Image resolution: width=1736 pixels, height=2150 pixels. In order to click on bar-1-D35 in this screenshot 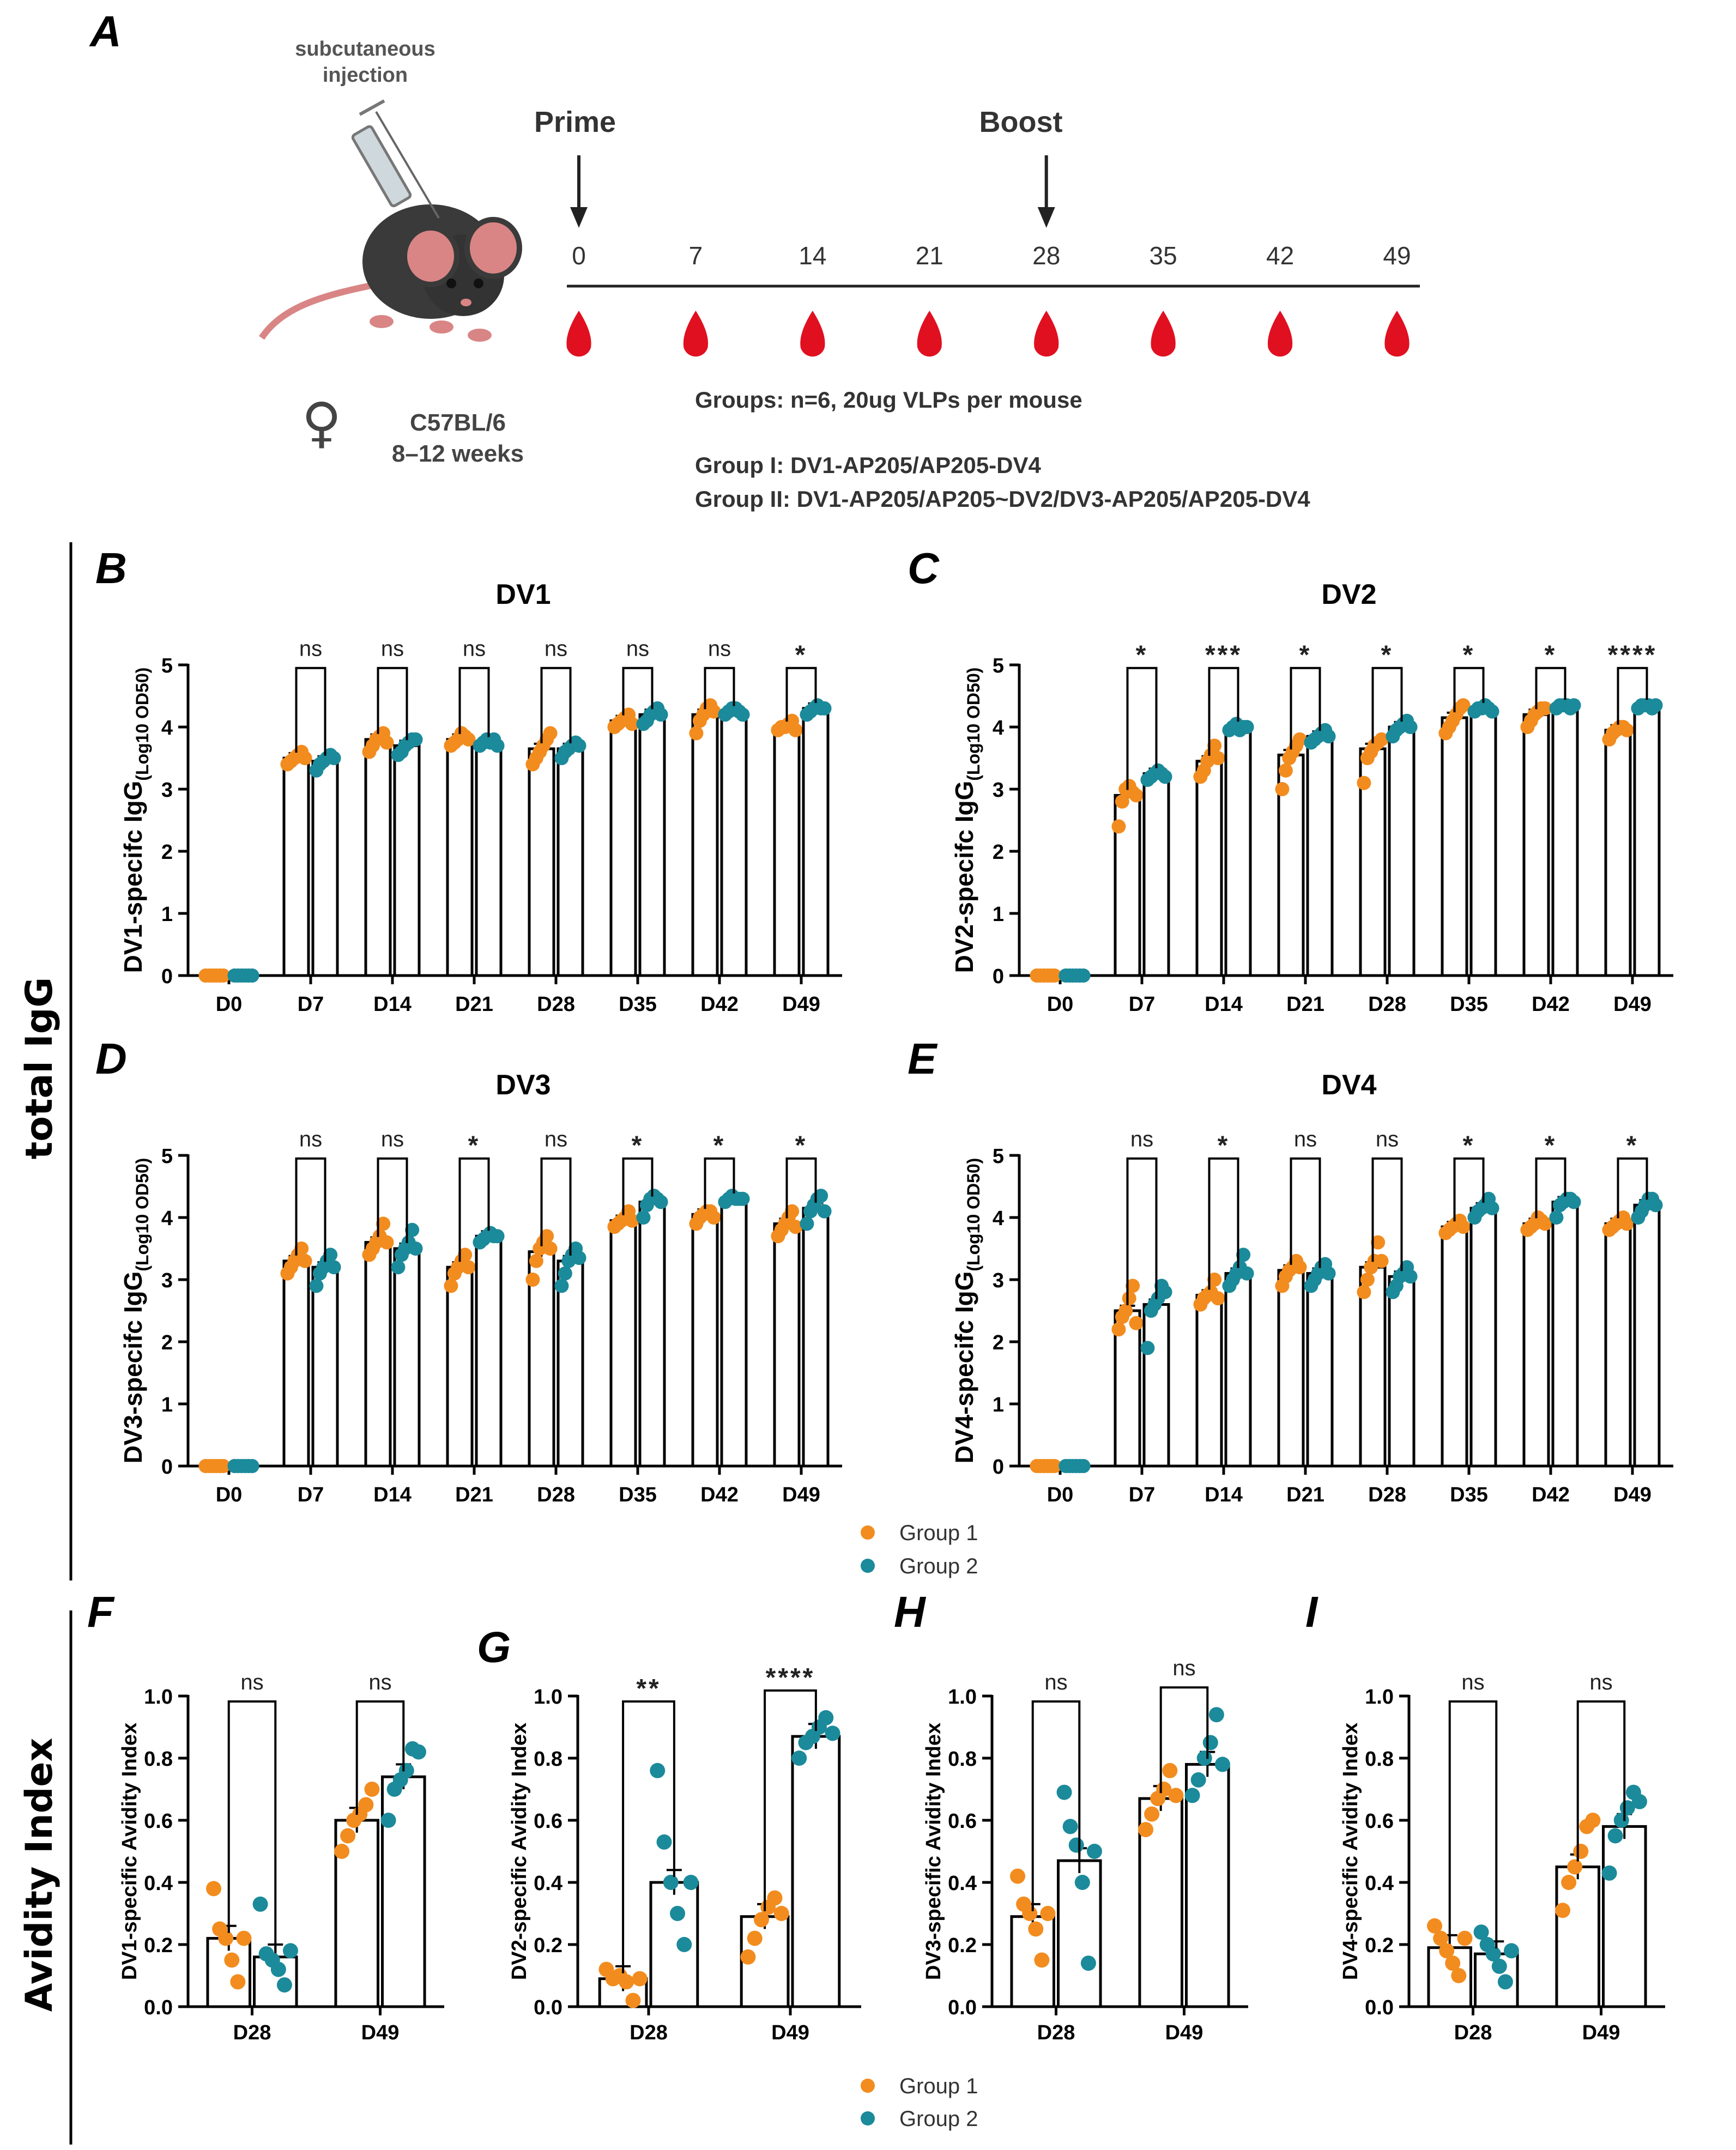, I will do `click(623, 1343)`.